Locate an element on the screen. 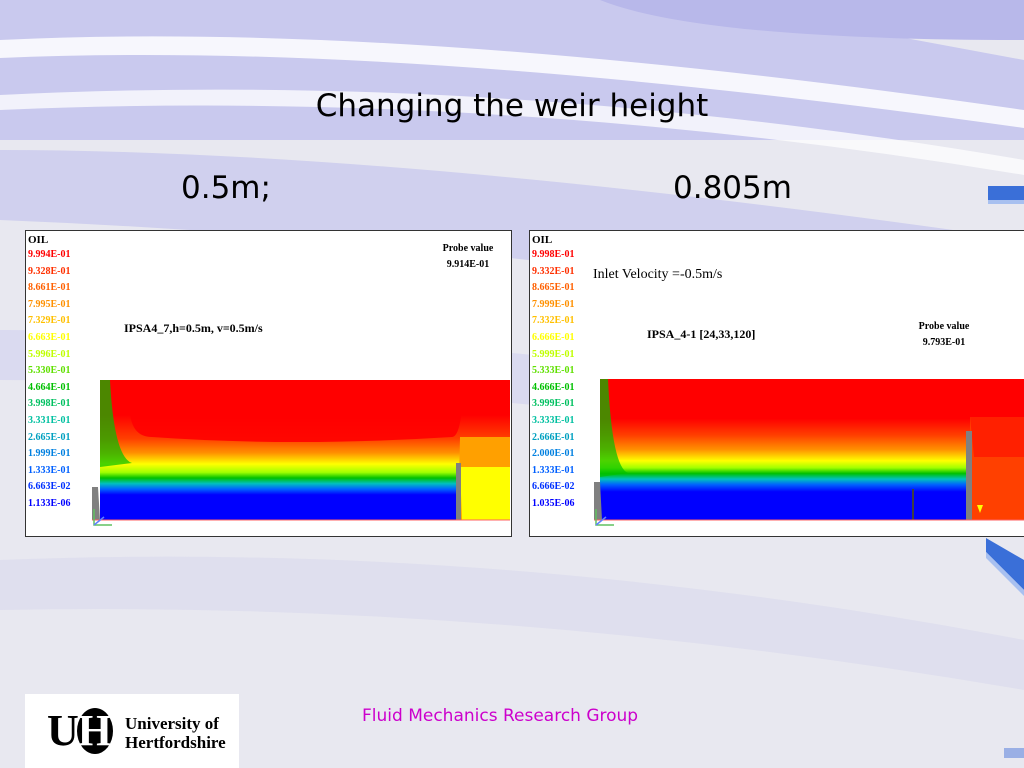  legend-entry: 7.329E-01 is located at coordinates (49, 321).